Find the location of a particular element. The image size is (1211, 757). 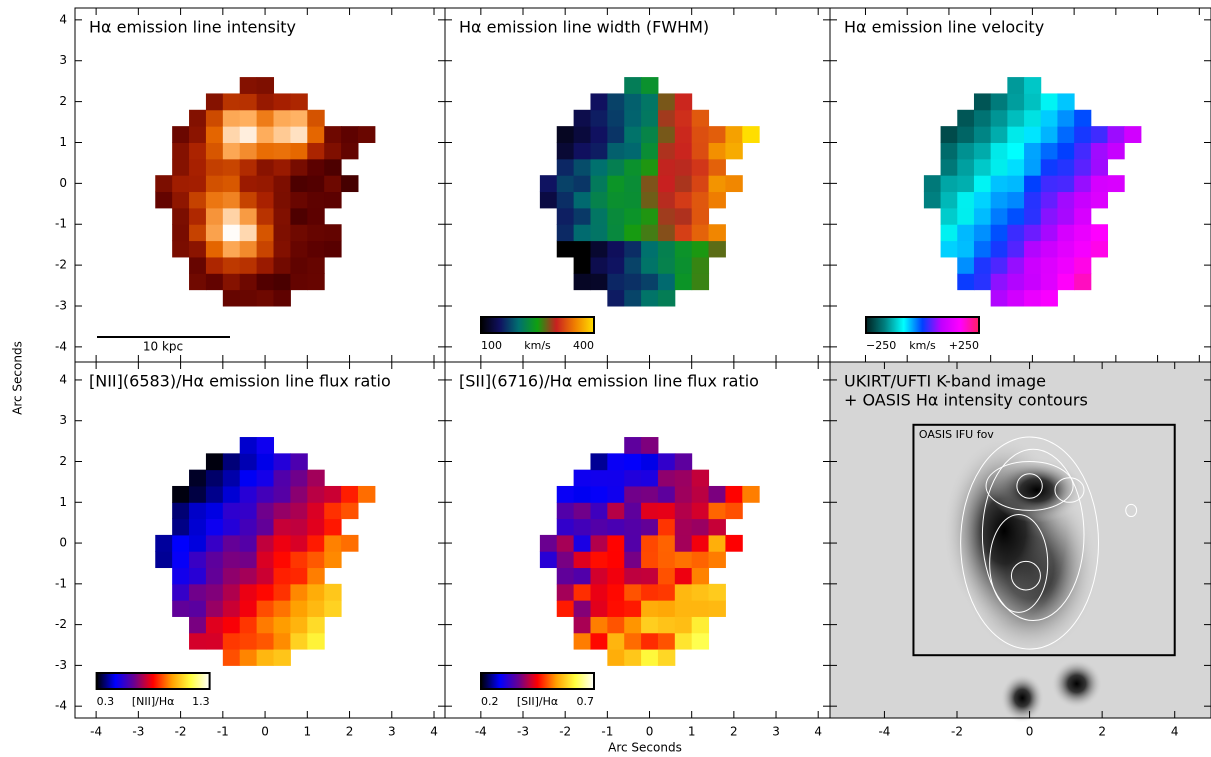

colorbar-tick-label: 0.3 is located at coordinates (106, 701).